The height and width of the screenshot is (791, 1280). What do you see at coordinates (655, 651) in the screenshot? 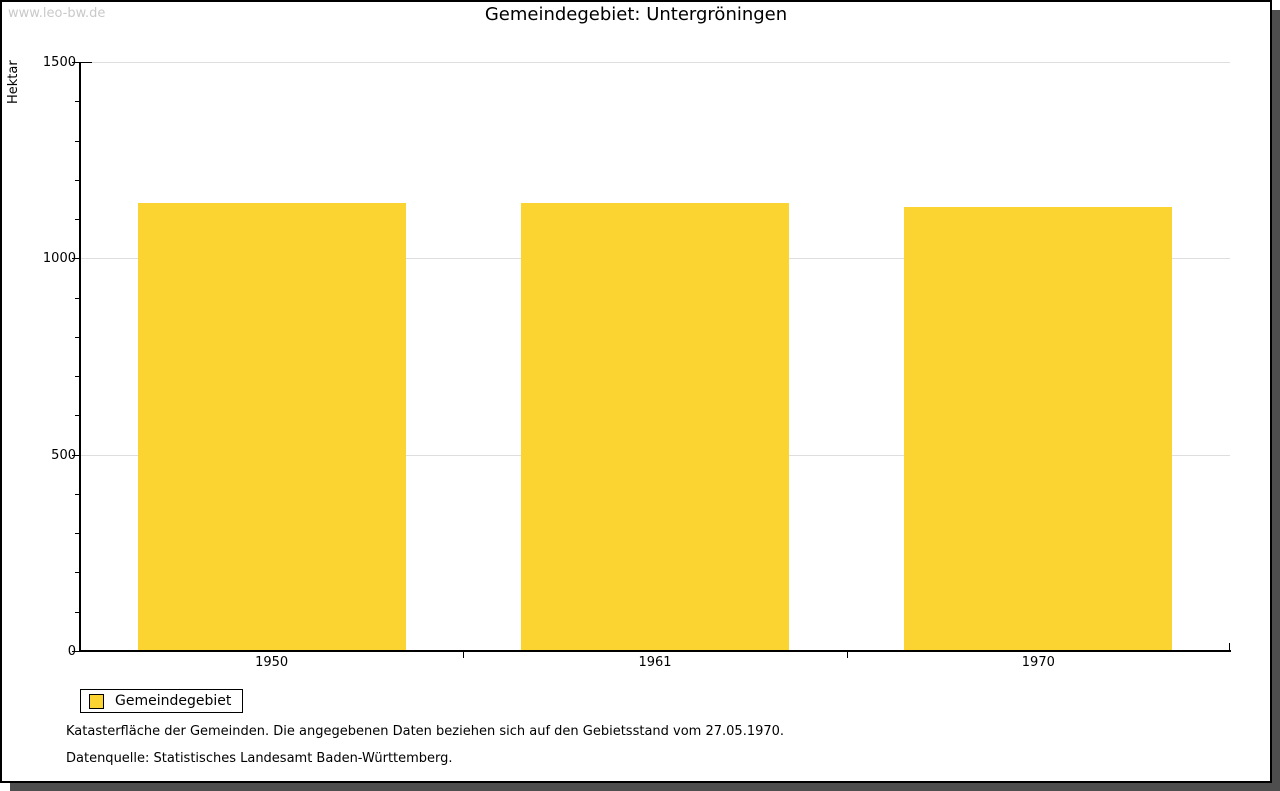
I see `x-axis-line` at bounding box center [655, 651].